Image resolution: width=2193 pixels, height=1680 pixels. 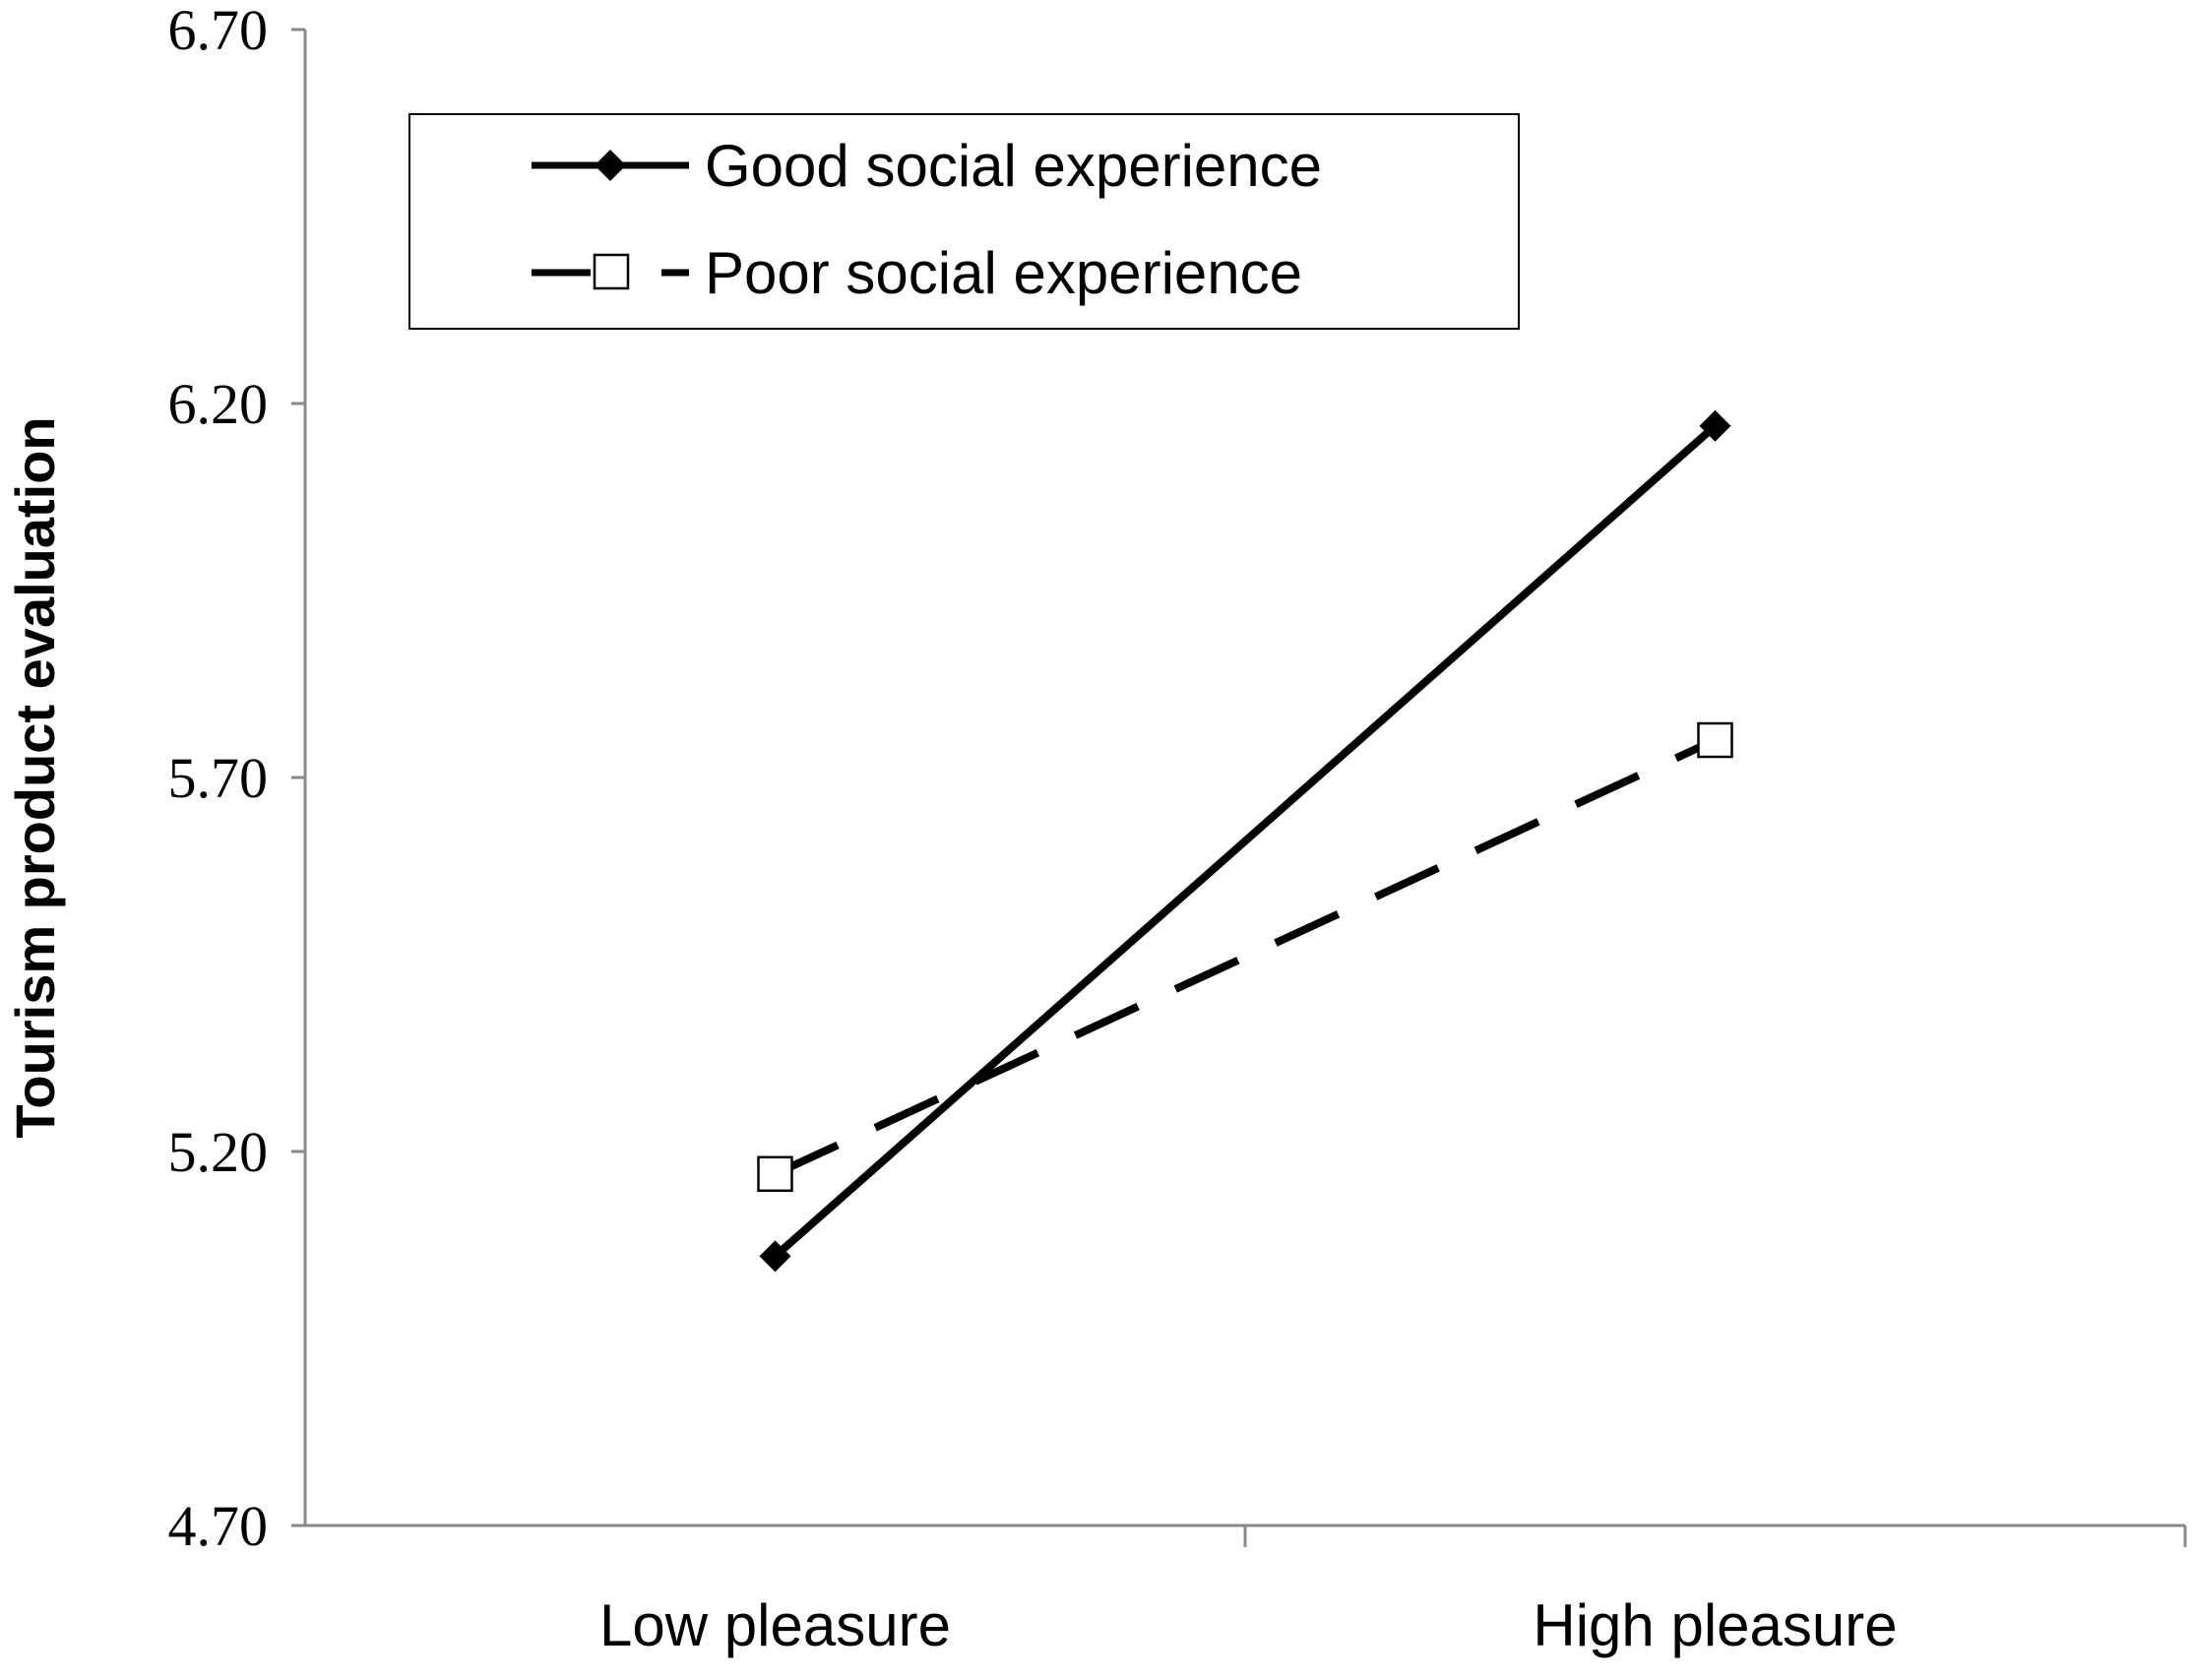 What do you see at coordinates (218, 404) in the screenshot?
I see `y-tick-label: 6.20` at bounding box center [218, 404].